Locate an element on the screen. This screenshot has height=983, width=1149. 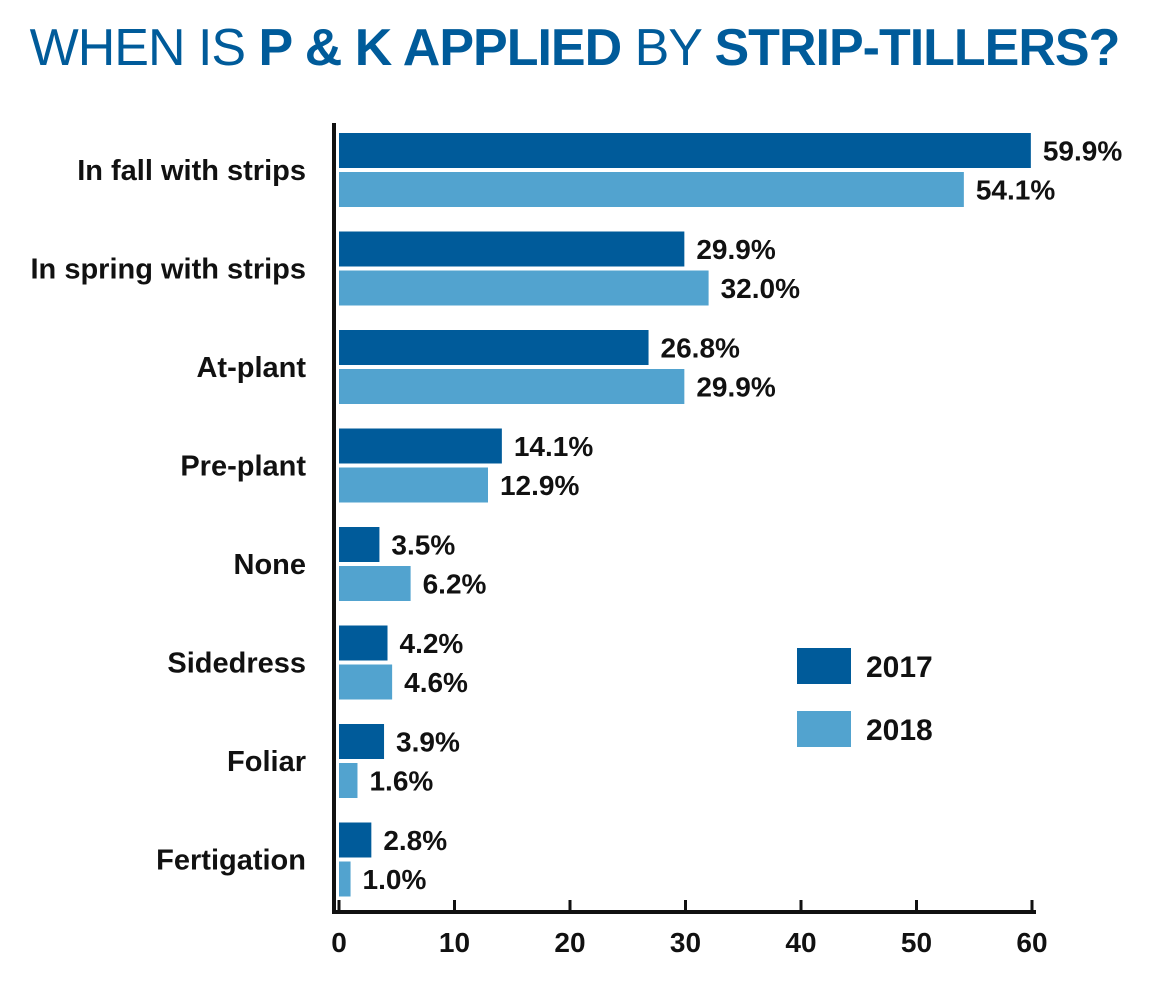
bar-2017-at-plant is located at coordinates (494, 347).